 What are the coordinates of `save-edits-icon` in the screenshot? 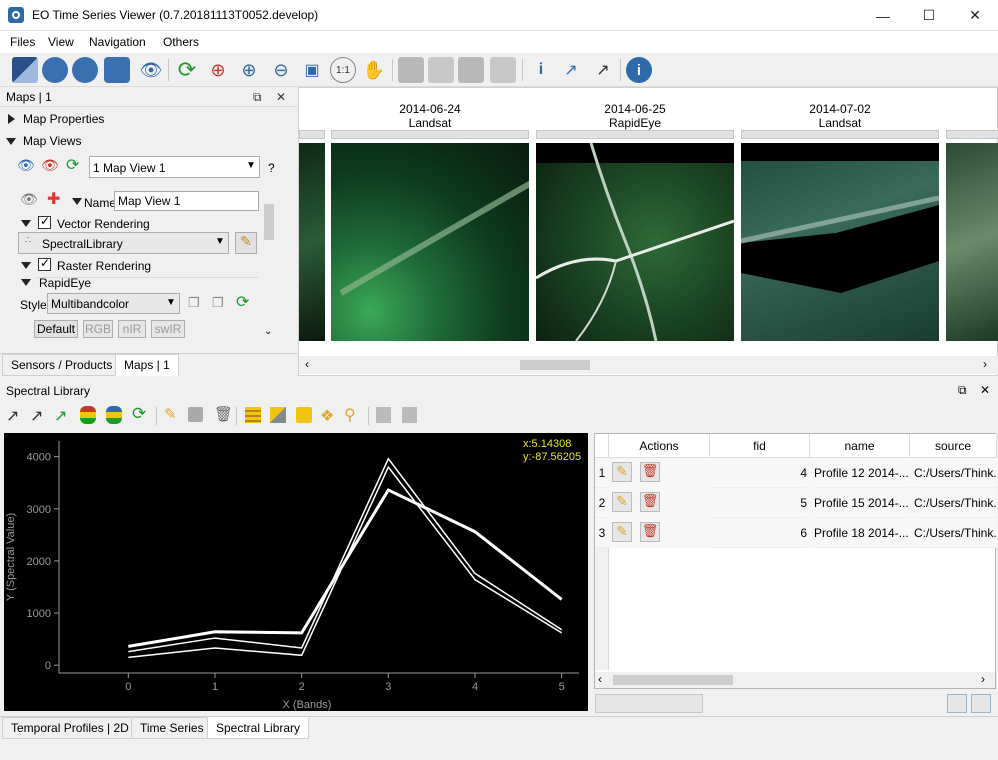 It's located at (195, 414).